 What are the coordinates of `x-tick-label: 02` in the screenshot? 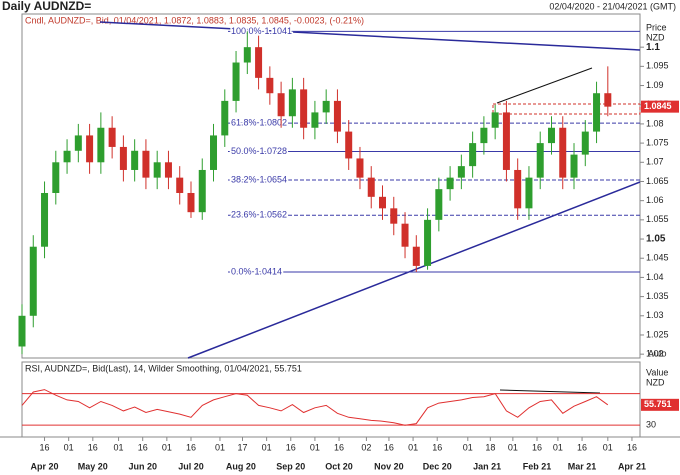 It's located at (366, 447).